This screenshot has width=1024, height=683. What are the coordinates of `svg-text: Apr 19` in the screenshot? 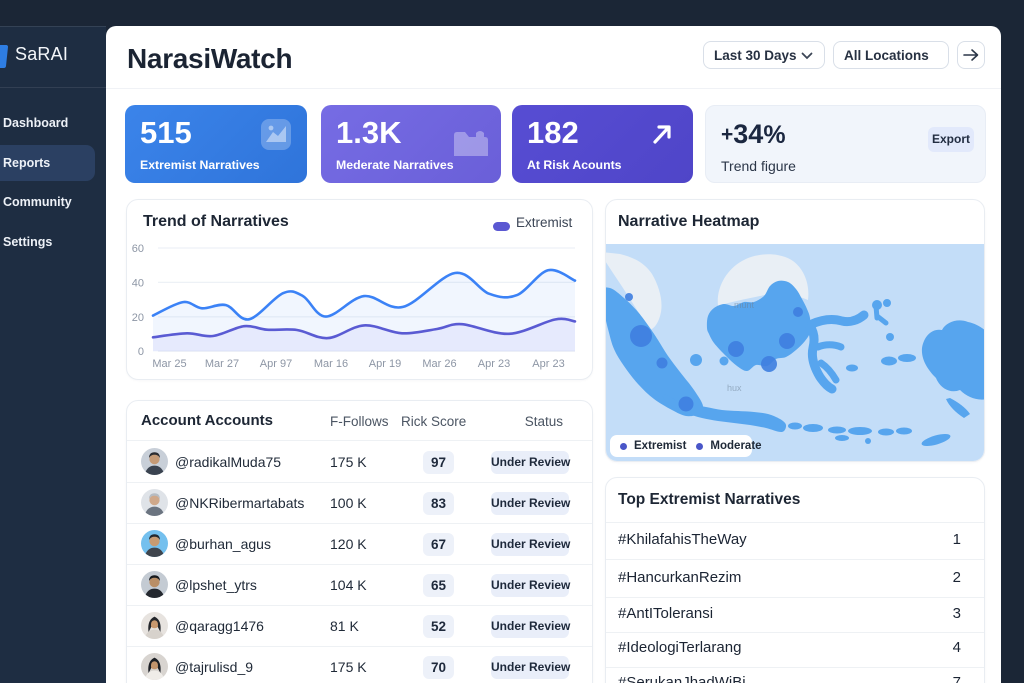 It's located at (385, 364).